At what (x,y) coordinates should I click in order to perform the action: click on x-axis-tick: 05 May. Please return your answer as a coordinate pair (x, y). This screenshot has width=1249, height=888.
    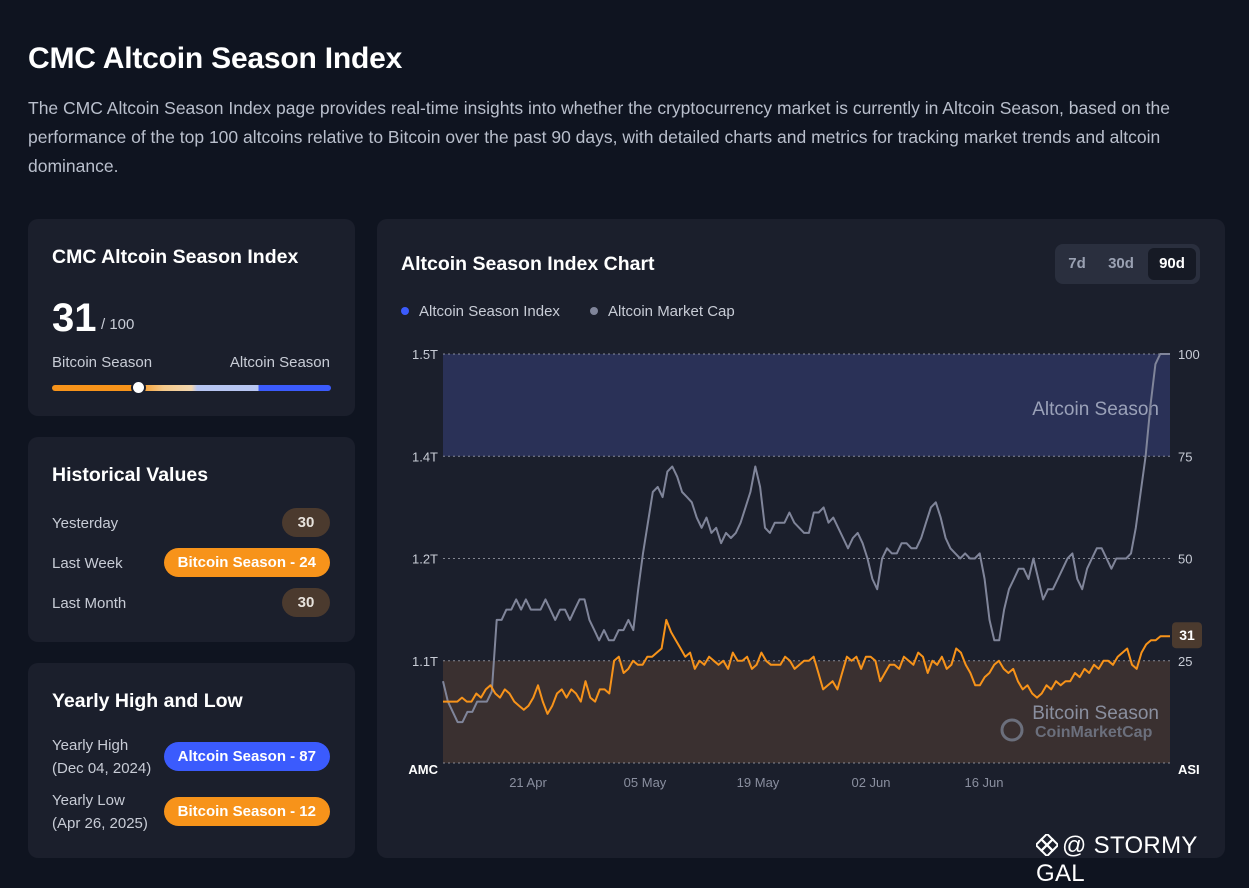
    Looking at the image, I should click on (645, 782).